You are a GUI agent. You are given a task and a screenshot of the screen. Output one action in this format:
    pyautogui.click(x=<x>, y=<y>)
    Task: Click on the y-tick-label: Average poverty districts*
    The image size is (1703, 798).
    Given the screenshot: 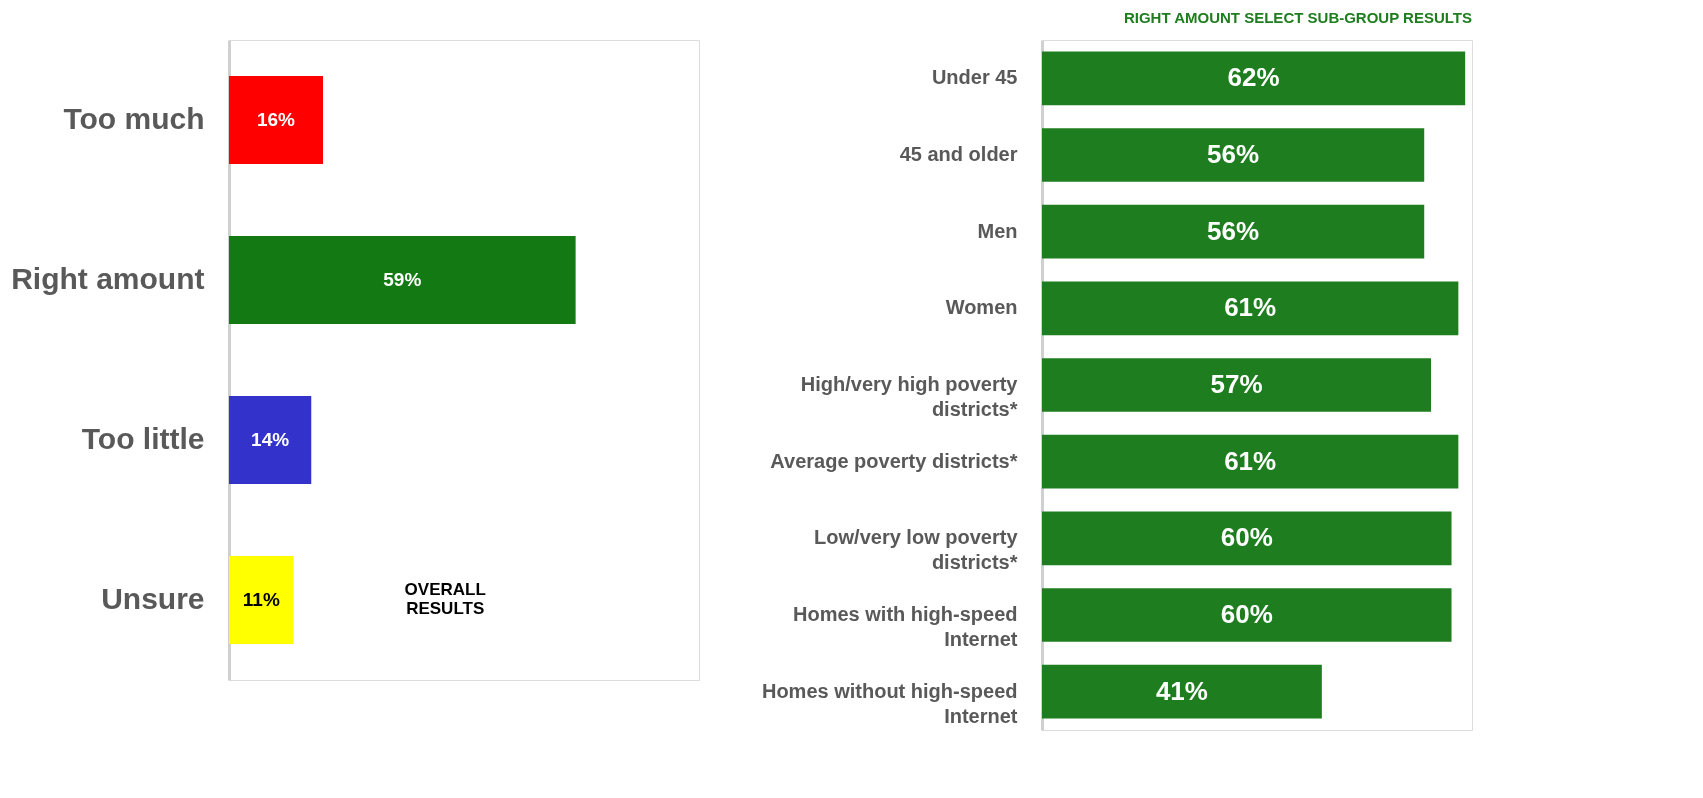 What is the action you would take?
    pyautogui.click(x=894, y=460)
    